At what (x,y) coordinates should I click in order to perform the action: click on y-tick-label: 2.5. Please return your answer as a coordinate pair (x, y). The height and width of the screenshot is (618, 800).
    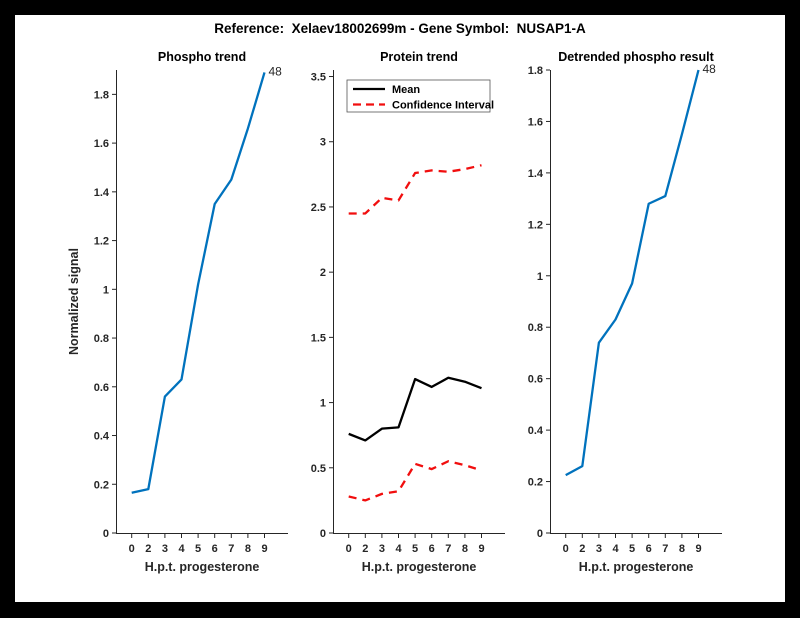
    Looking at the image, I should click on (318, 208).